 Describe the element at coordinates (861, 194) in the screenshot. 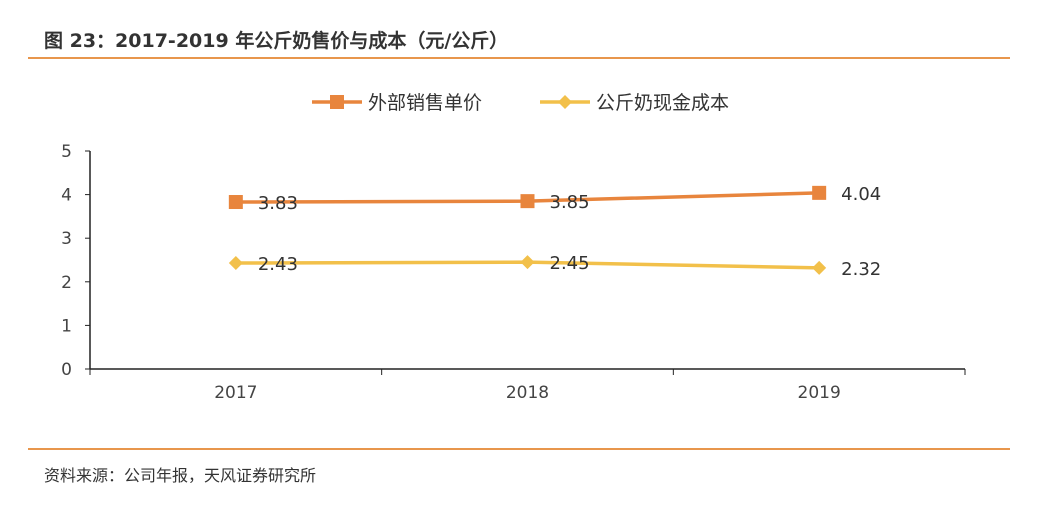

I see `data-label: 4.04` at that location.